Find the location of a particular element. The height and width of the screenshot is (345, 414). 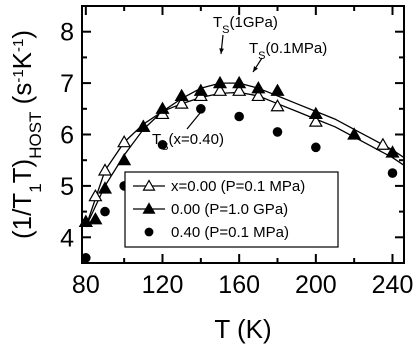

legend-entry-label: x=0.00 (P=0.1 MPa) is located at coordinates (238, 186).